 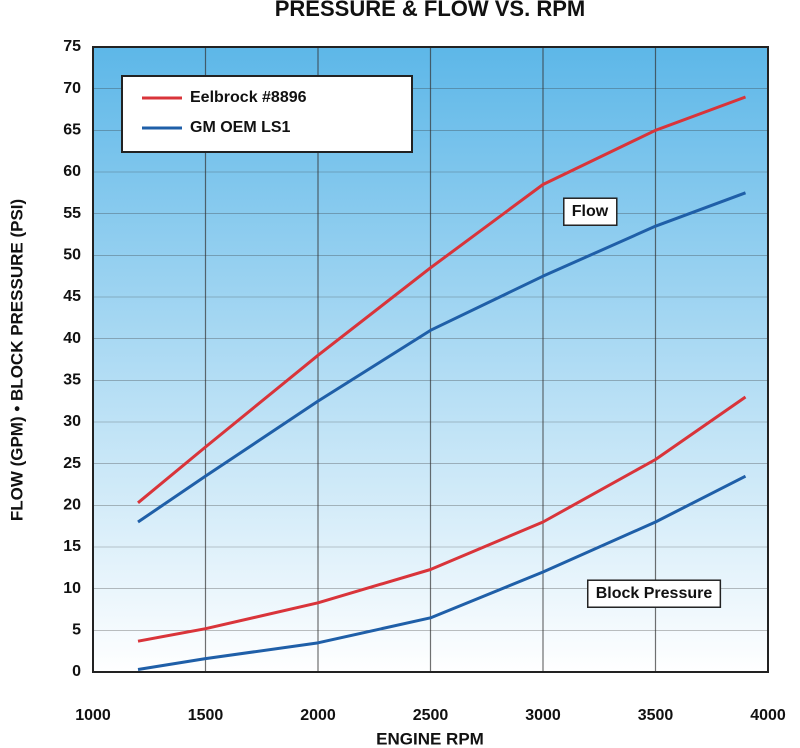 What do you see at coordinates (93, 715) in the screenshot?
I see `x-tick-label: 1000` at bounding box center [93, 715].